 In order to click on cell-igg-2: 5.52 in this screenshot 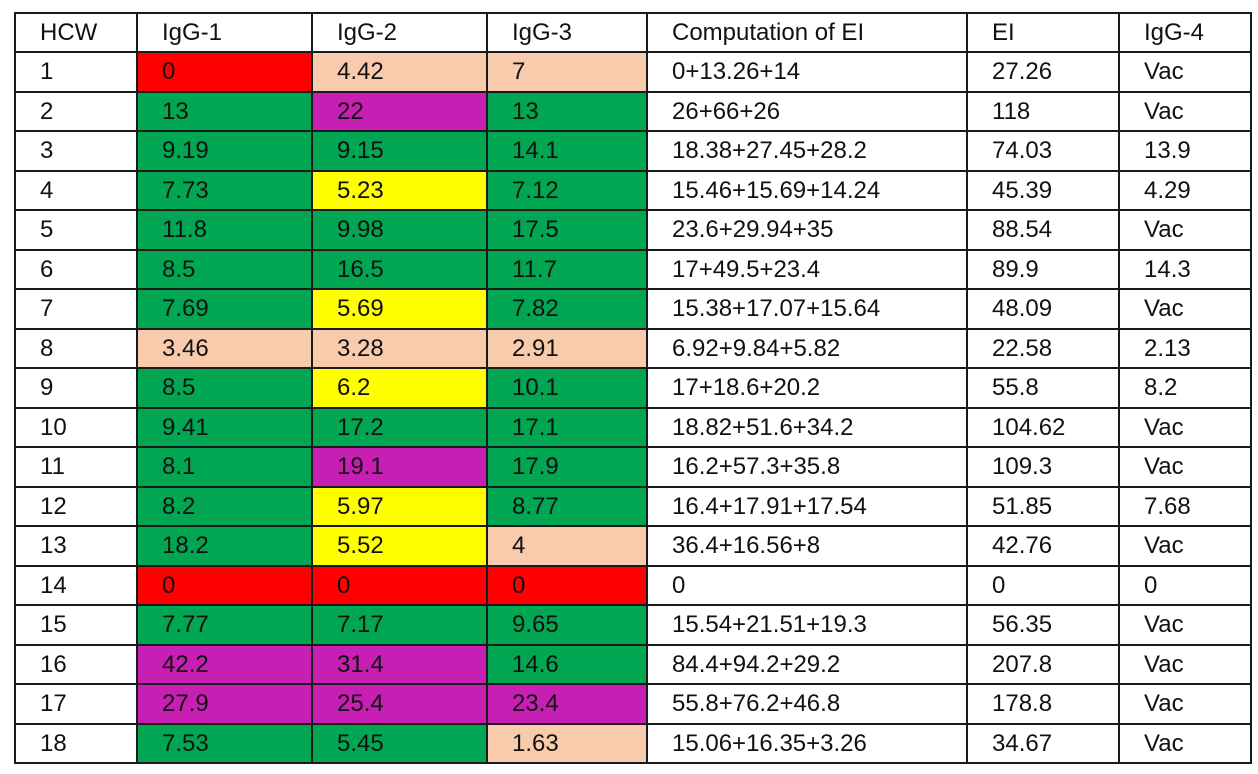, I will do `click(399, 546)`.